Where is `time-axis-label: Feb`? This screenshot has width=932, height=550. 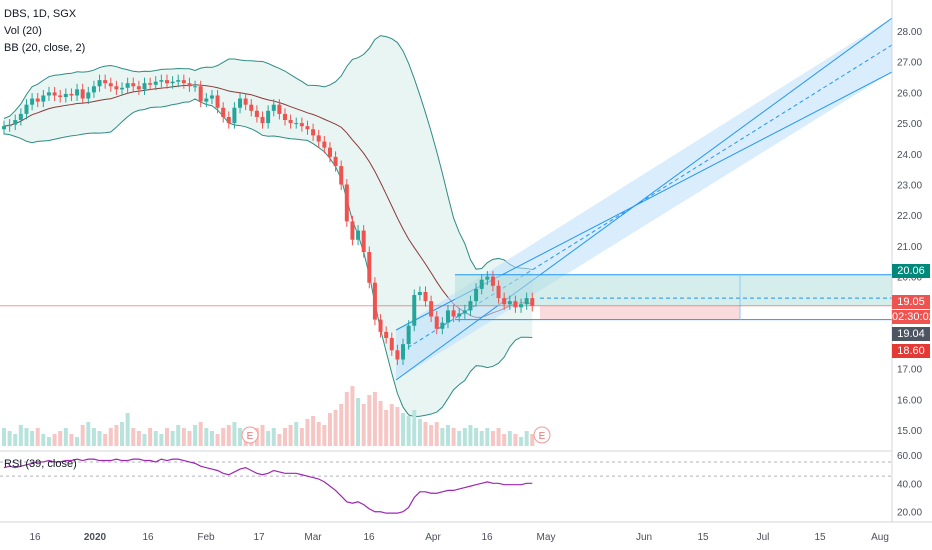 time-axis-label: Feb is located at coordinates (206, 537).